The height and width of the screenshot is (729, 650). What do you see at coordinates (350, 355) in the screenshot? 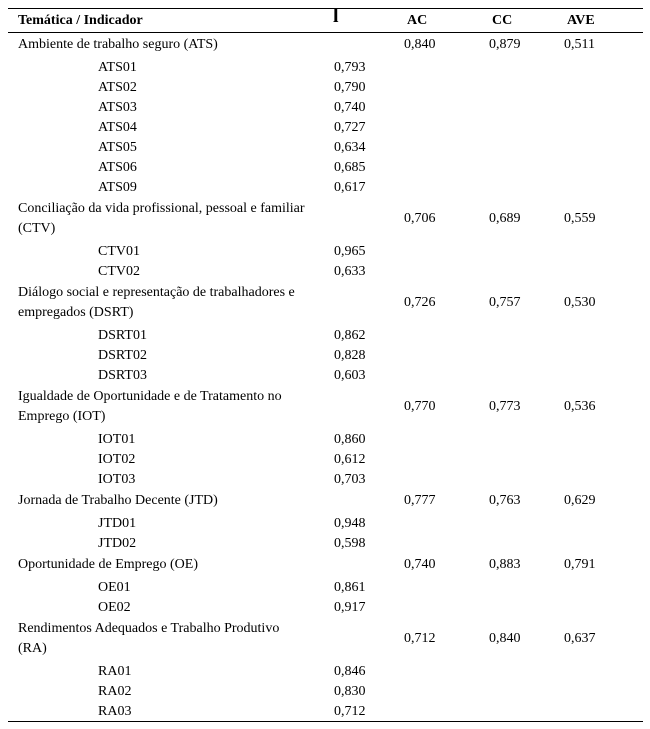
I see `indicator-loading: 0,828` at bounding box center [350, 355].